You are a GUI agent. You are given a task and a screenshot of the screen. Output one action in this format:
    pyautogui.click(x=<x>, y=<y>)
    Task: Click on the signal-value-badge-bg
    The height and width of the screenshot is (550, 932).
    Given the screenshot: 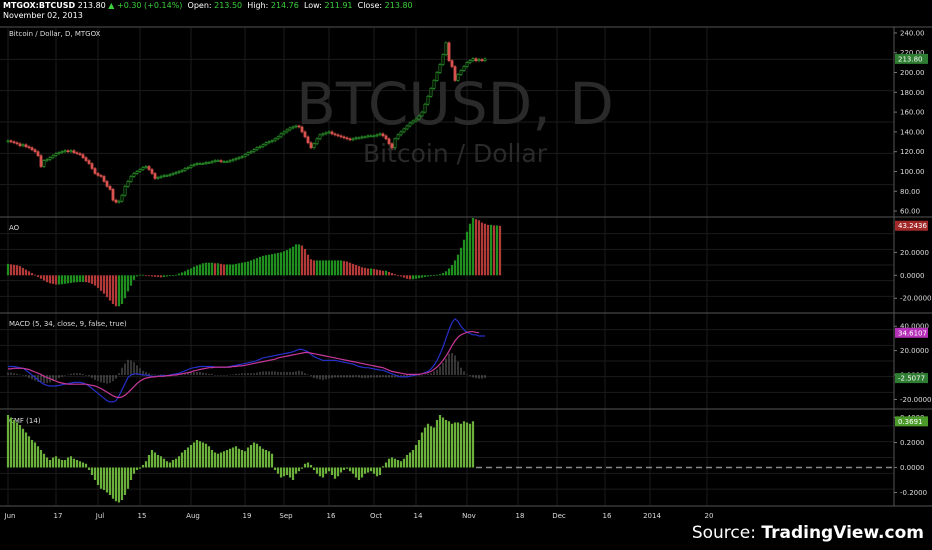 What is the action you would take?
    pyautogui.click(x=911, y=378)
    